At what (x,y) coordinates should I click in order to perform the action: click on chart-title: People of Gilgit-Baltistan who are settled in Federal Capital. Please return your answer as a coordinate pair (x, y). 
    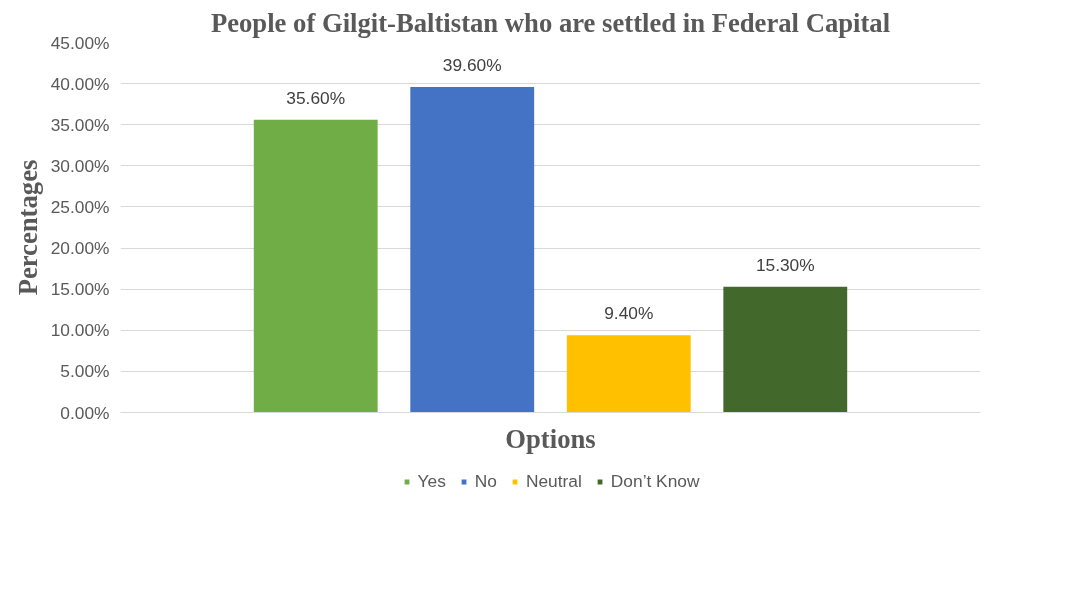
    Looking at the image, I should click on (550, 22).